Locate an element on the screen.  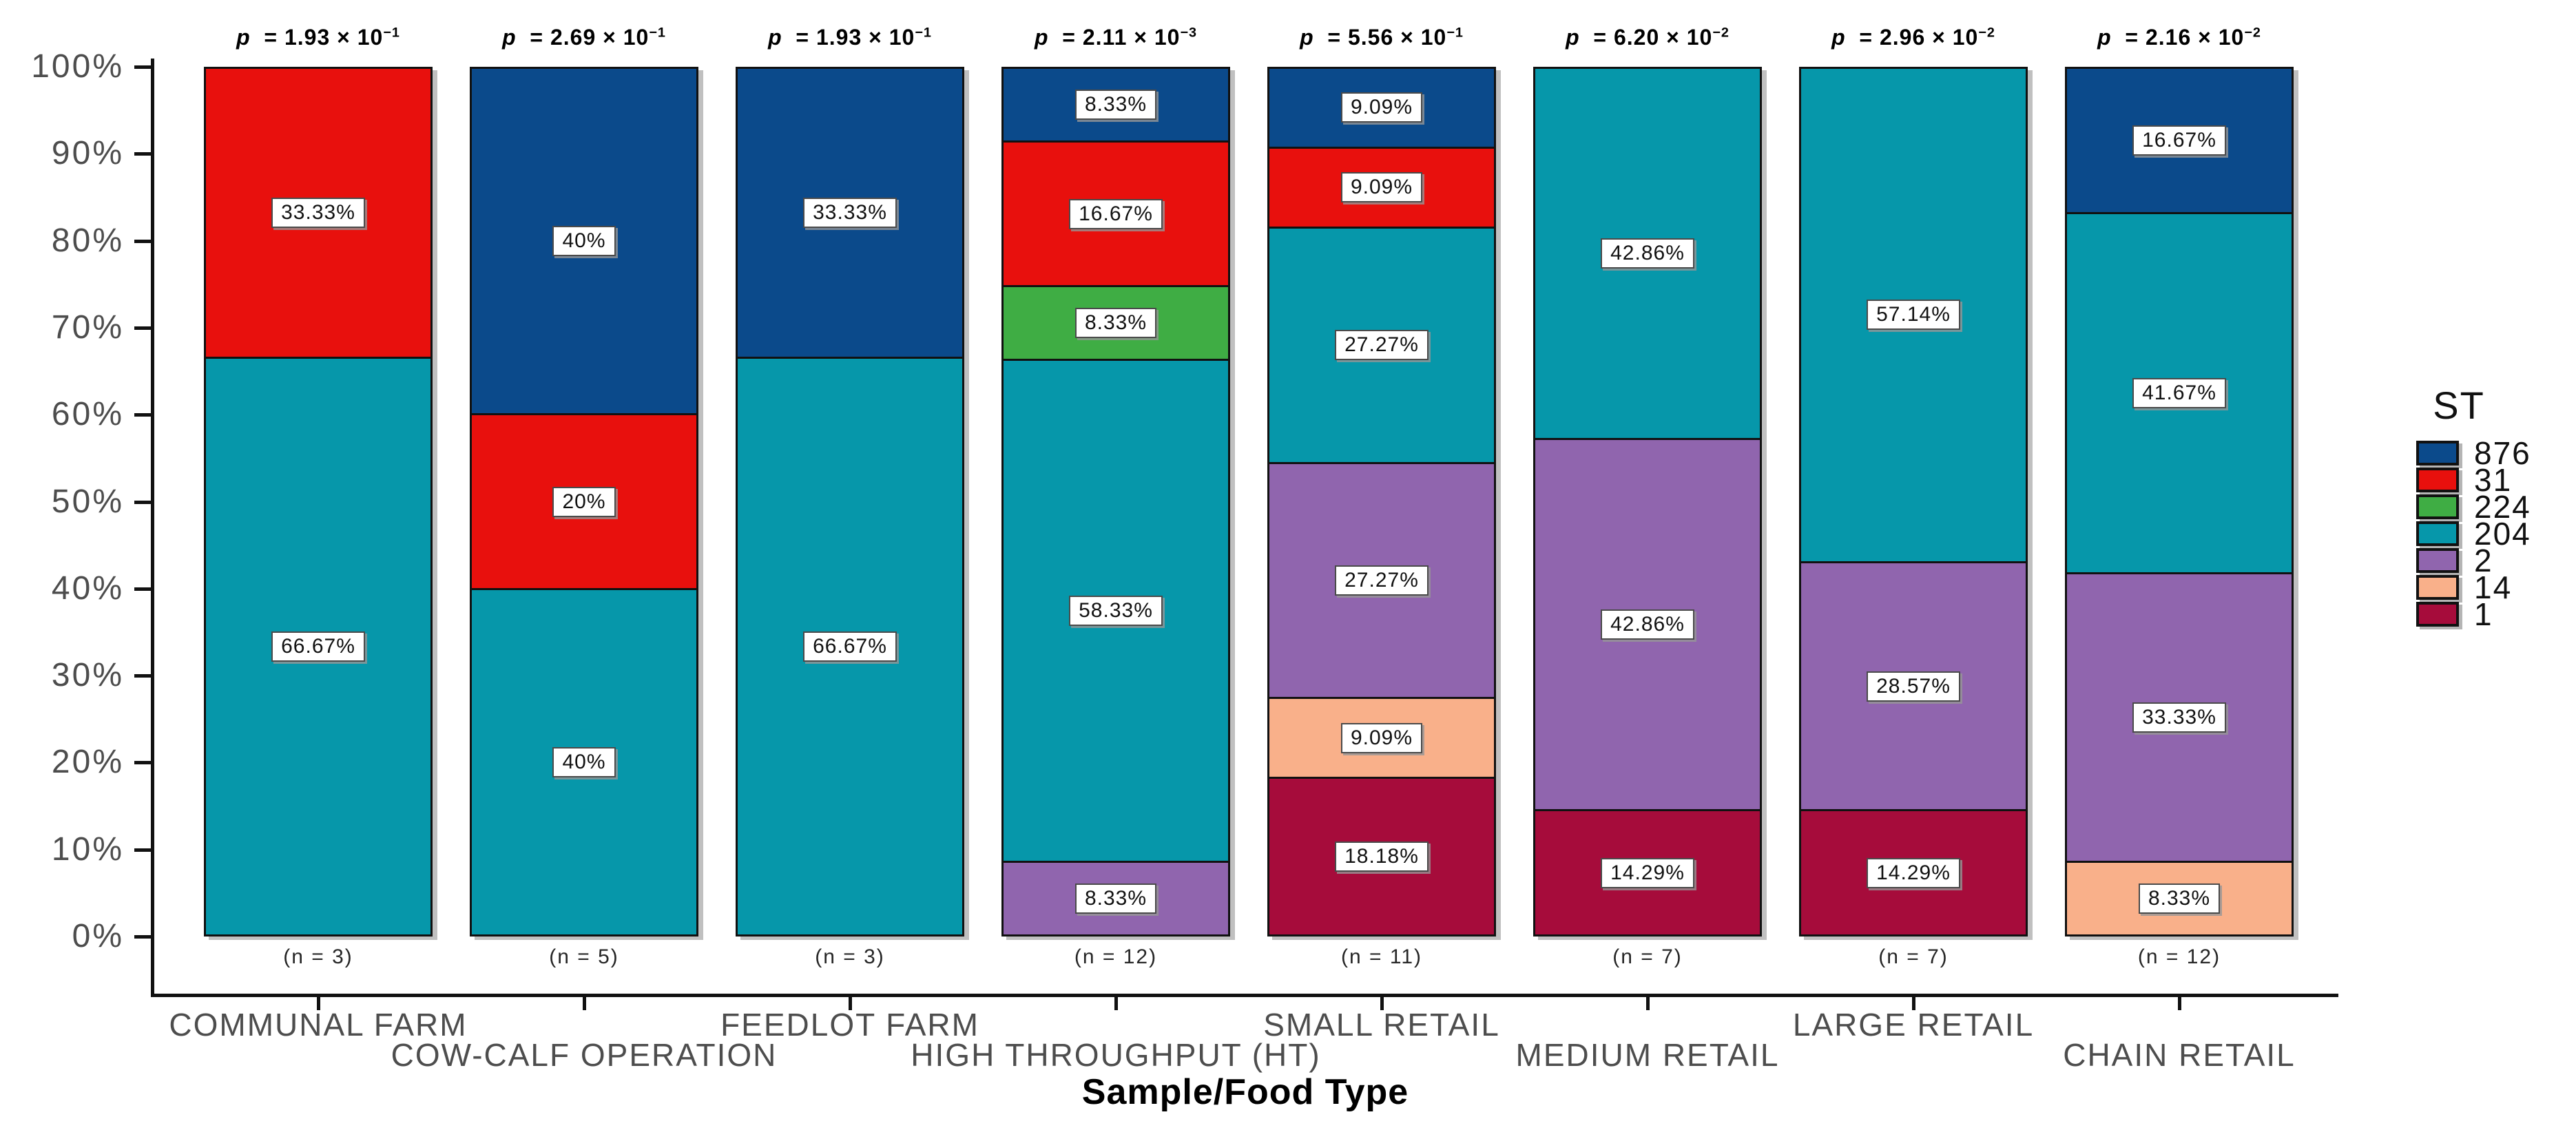
bar-segment-st-876: 16.67% is located at coordinates (2179, 141).